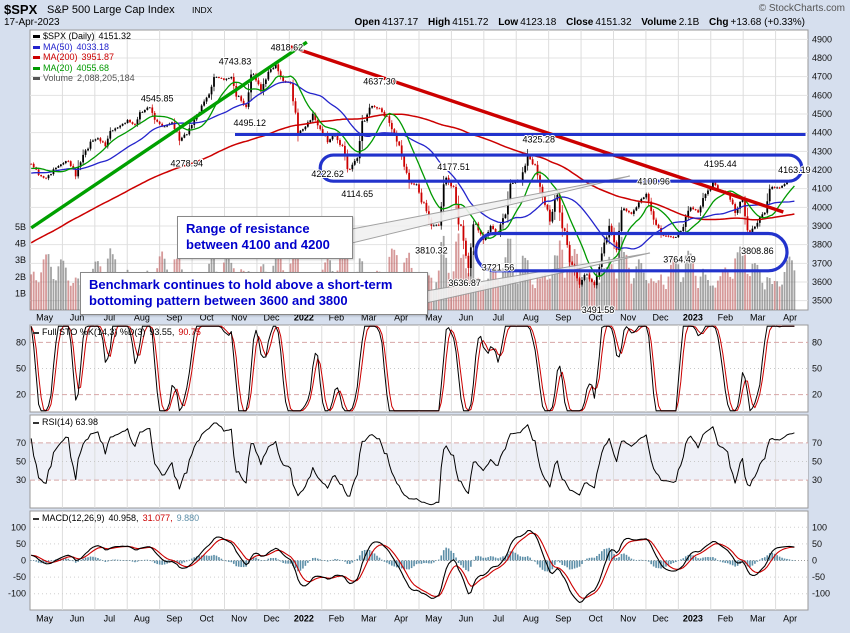  Describe the element at coordinates (20, 244) in the screenshot. I see `volume-axis-label: 4B` at that location.